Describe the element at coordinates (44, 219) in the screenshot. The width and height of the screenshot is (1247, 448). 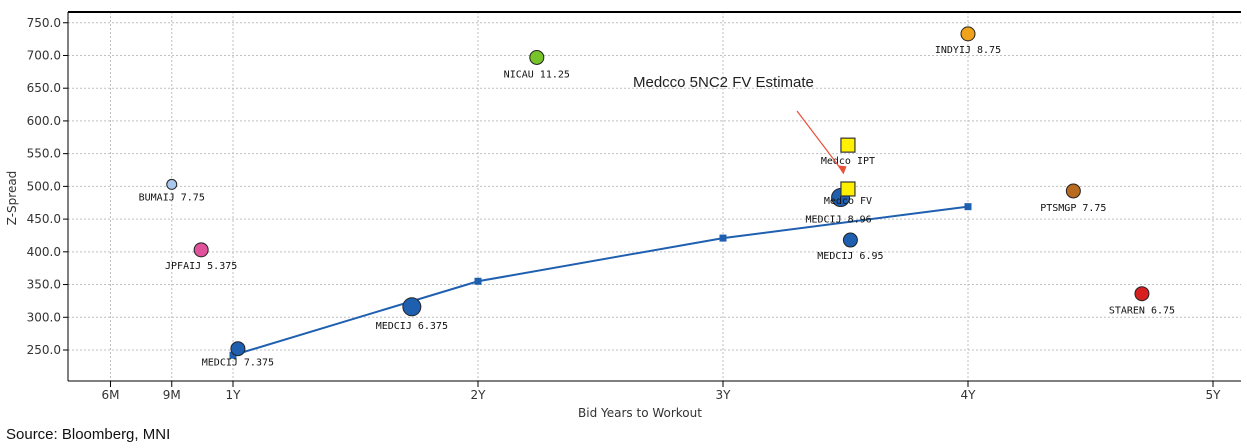
I see `y-tick-label: 450.0` at that location.